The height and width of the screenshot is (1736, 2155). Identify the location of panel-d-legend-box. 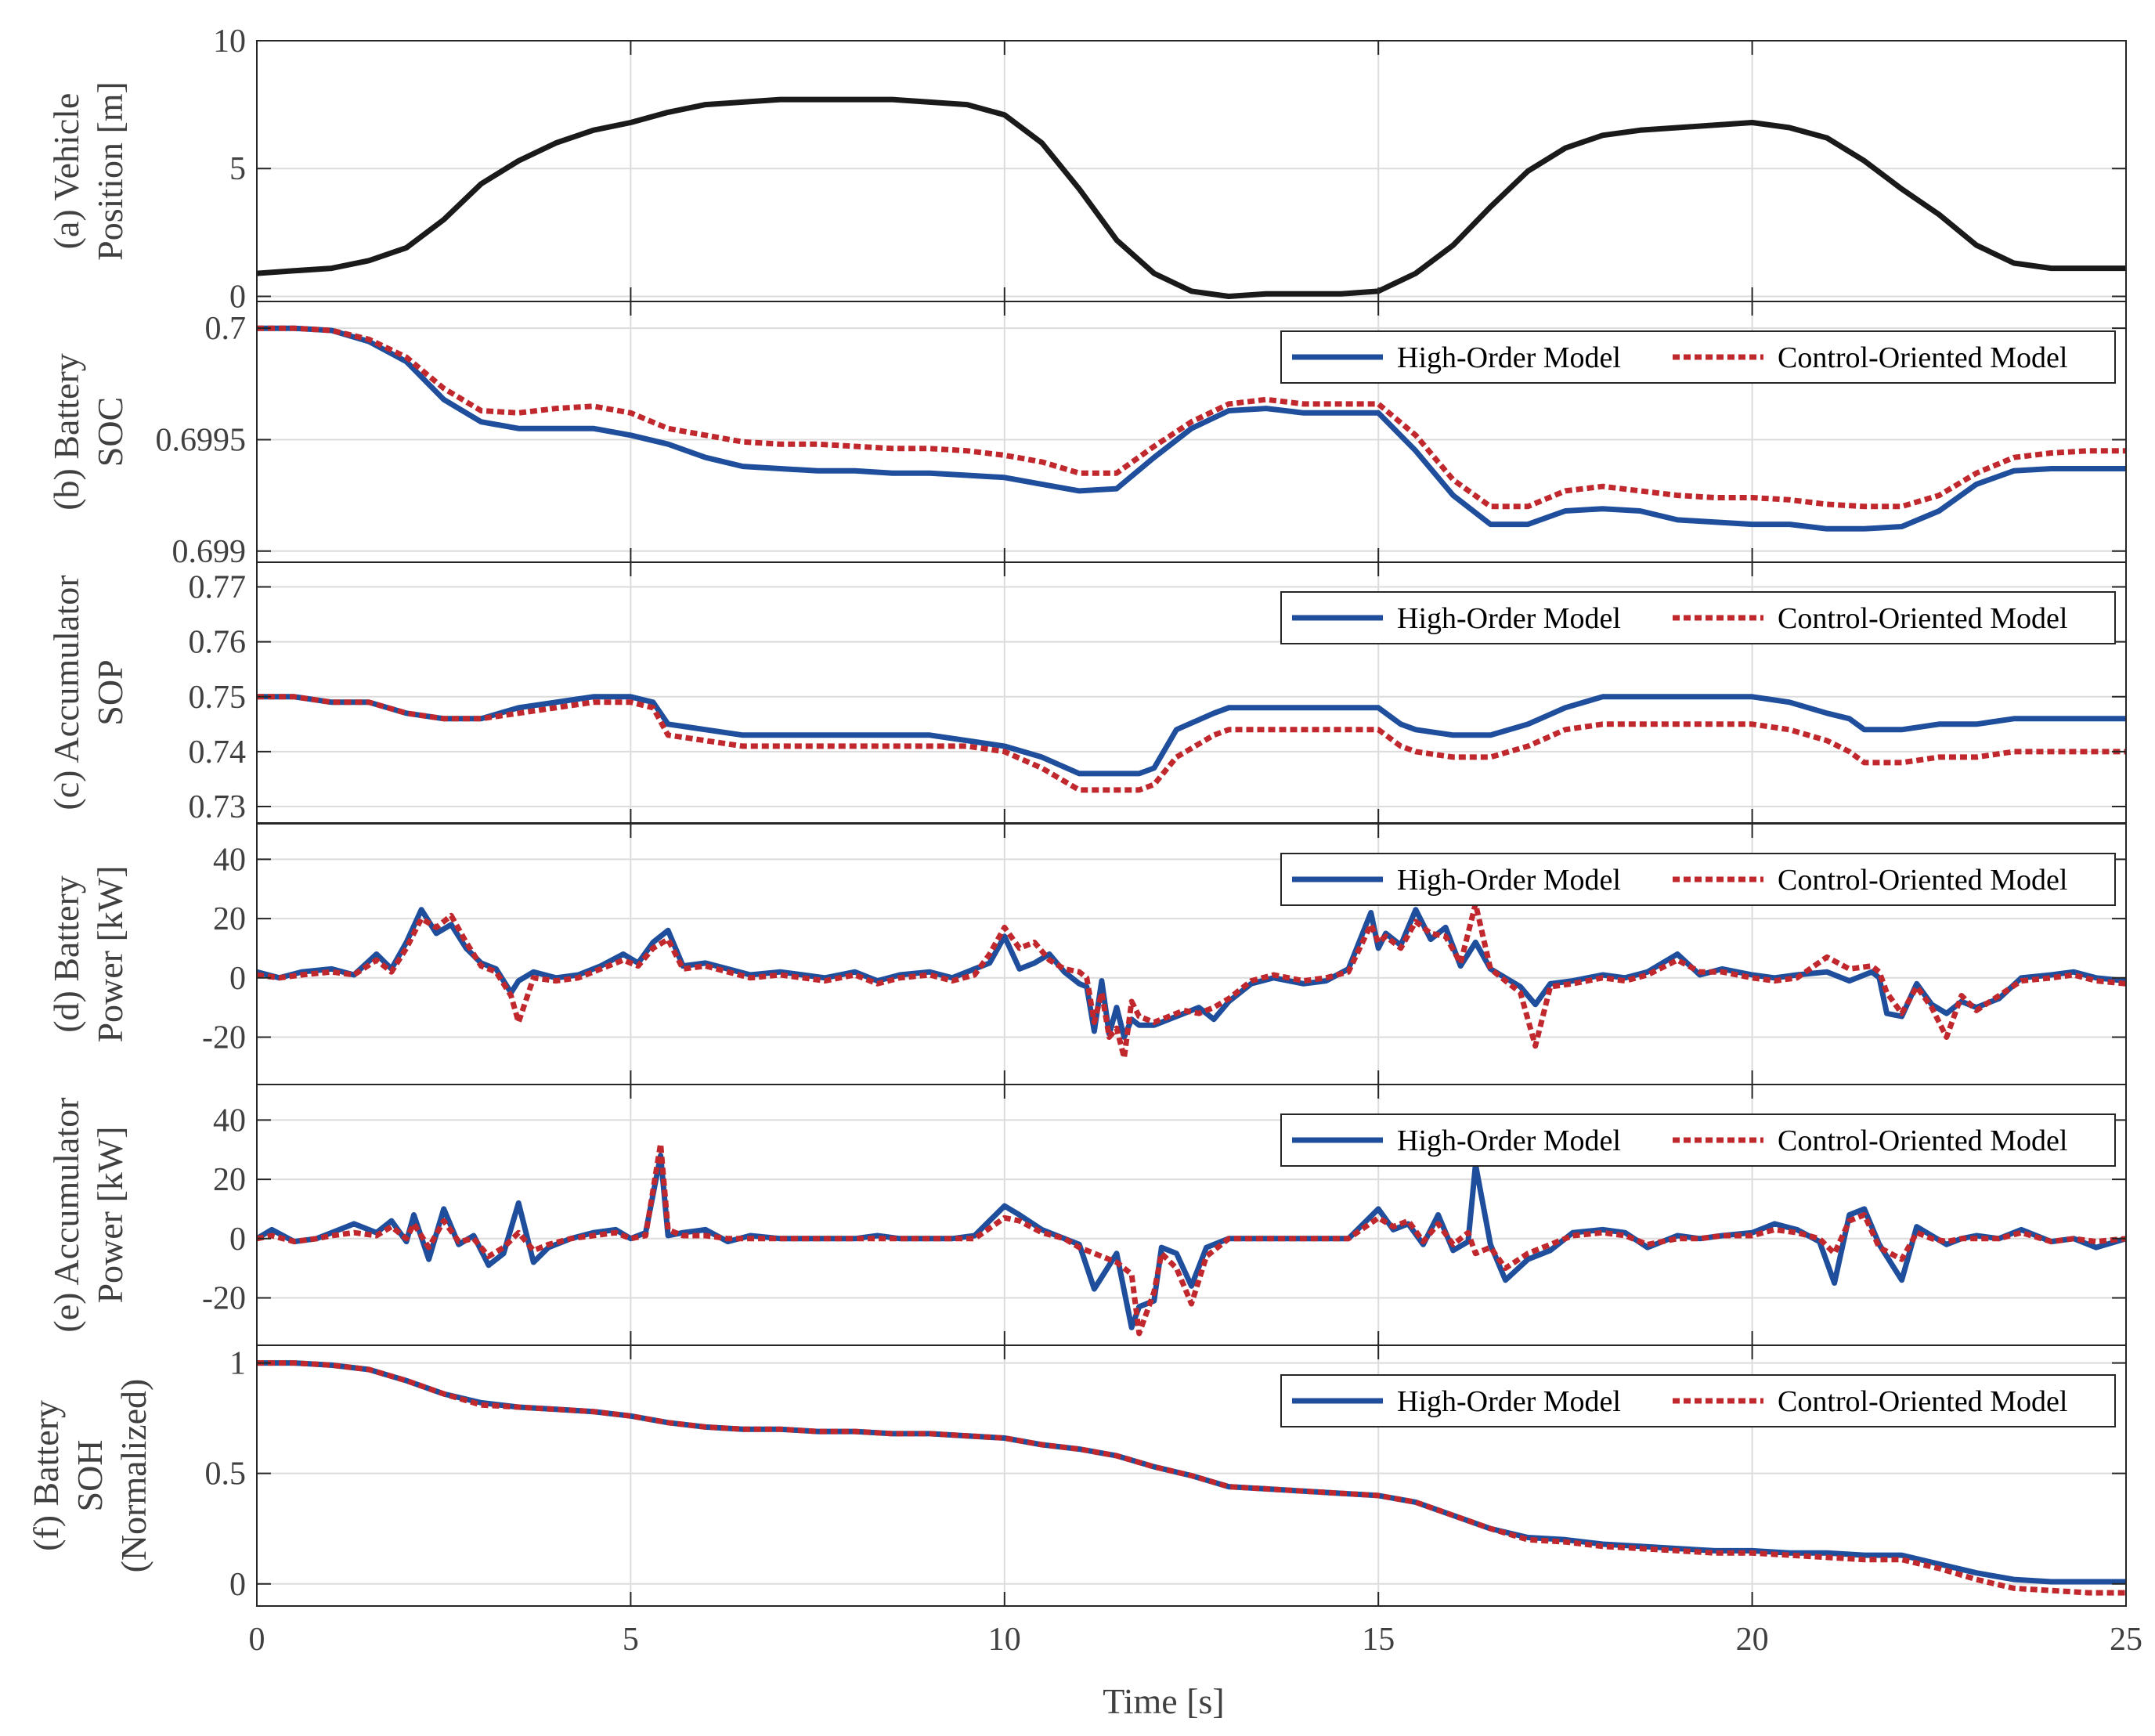
(1698, 879).